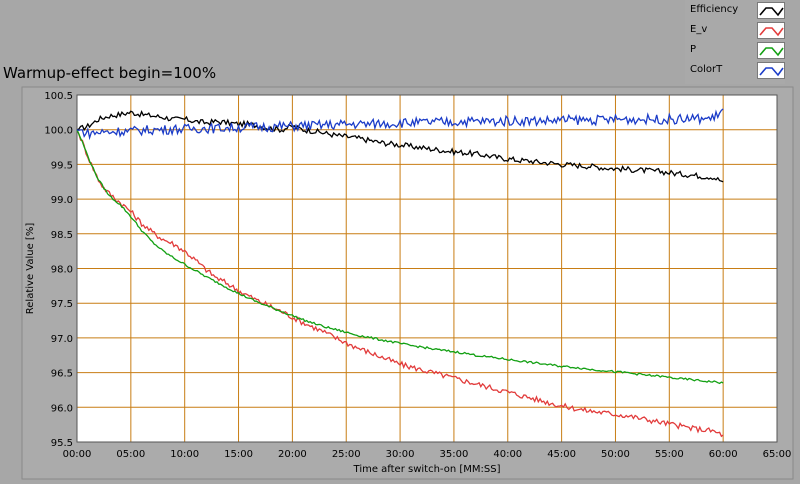 The height and width of the screenshot is (484, 800). Describe the element at coordinates (30, 269) in the screenshot. I see `y-axis-label: Relative Value [%]` at that location.